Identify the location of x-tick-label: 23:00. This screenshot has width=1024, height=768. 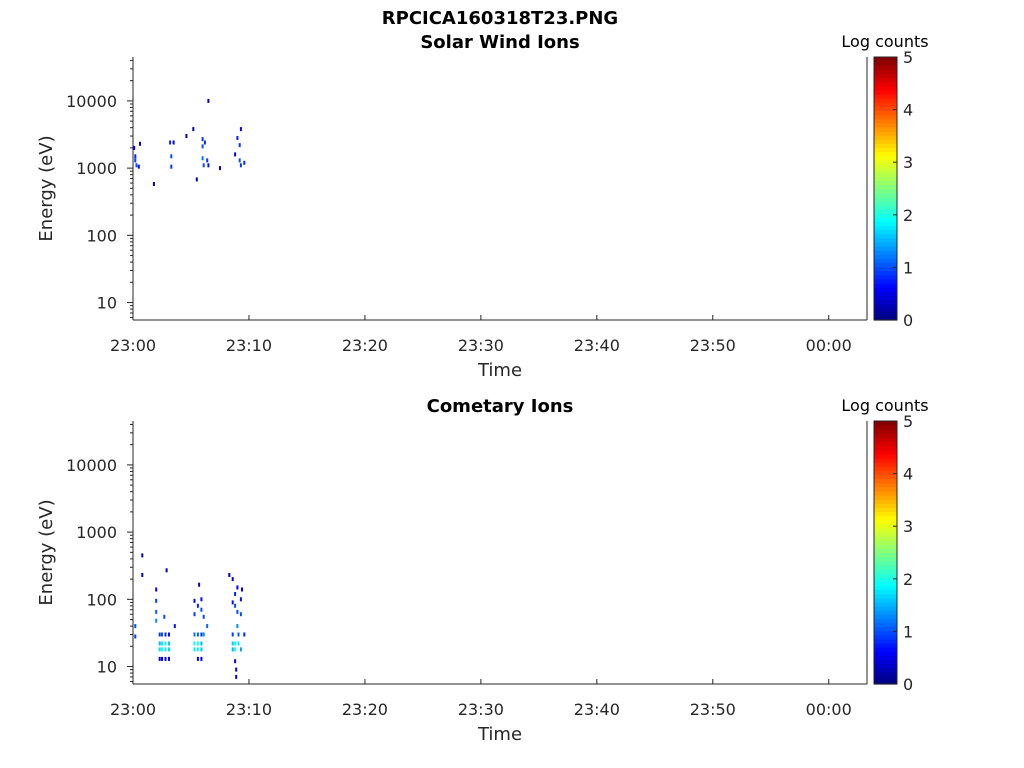
(133, 345).